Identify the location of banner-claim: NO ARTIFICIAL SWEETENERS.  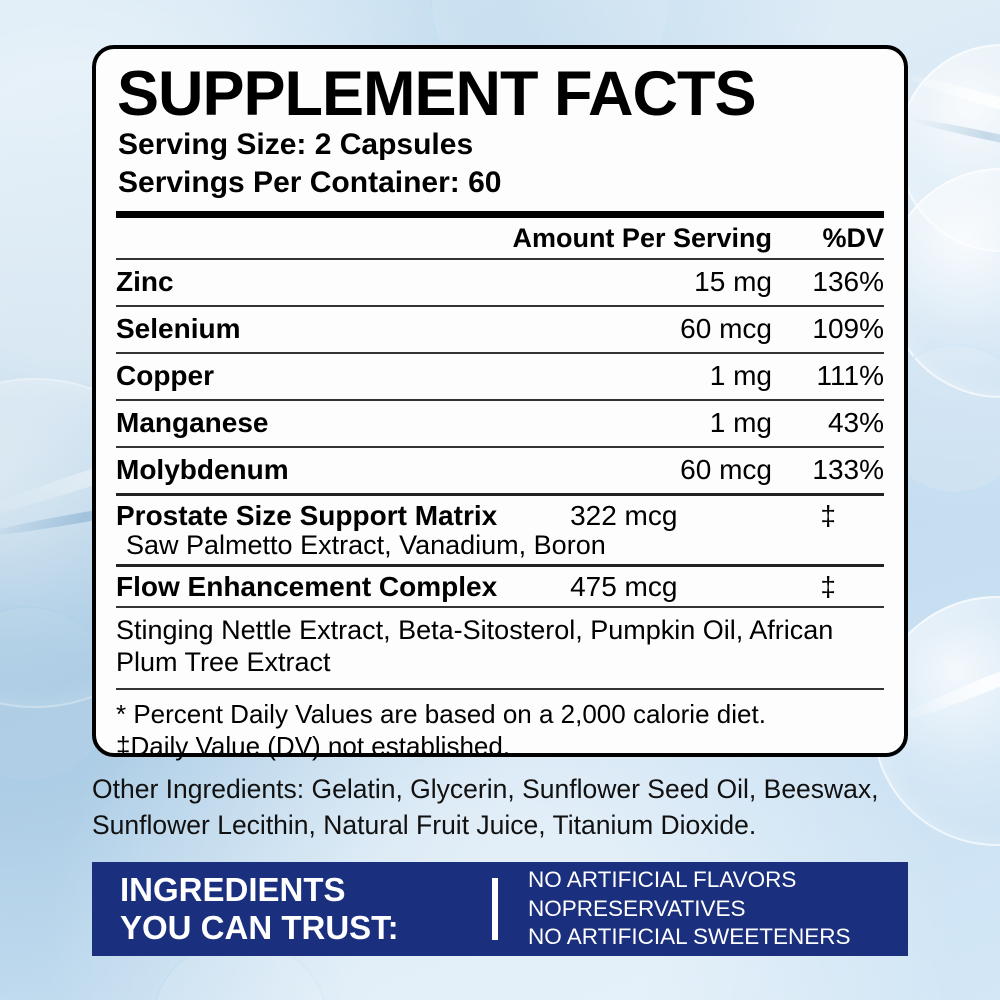
(689, 937).